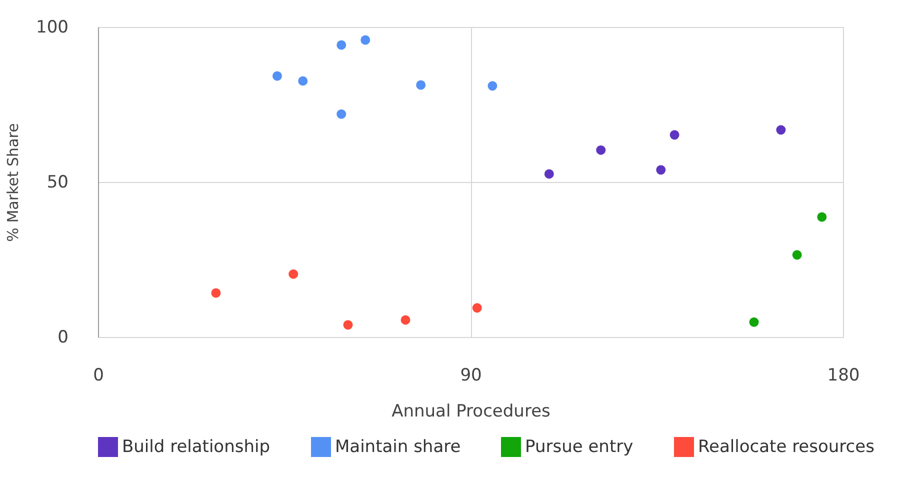 The width and height of the screenshot is (904, 504). Describe the element at coordinates (63, 338) in the screenshot. I see `y-tick-label: 0` at that location.